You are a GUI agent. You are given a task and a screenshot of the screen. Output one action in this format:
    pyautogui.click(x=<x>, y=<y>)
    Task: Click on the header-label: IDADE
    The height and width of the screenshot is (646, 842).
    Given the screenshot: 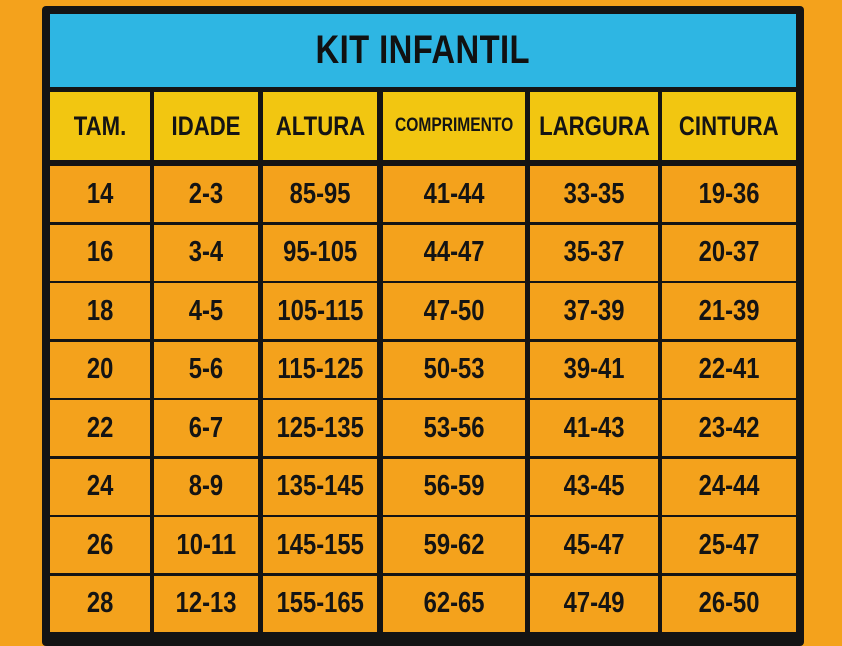 What is the action you would take?
    pyautogui.click(x=206, y=125)
    